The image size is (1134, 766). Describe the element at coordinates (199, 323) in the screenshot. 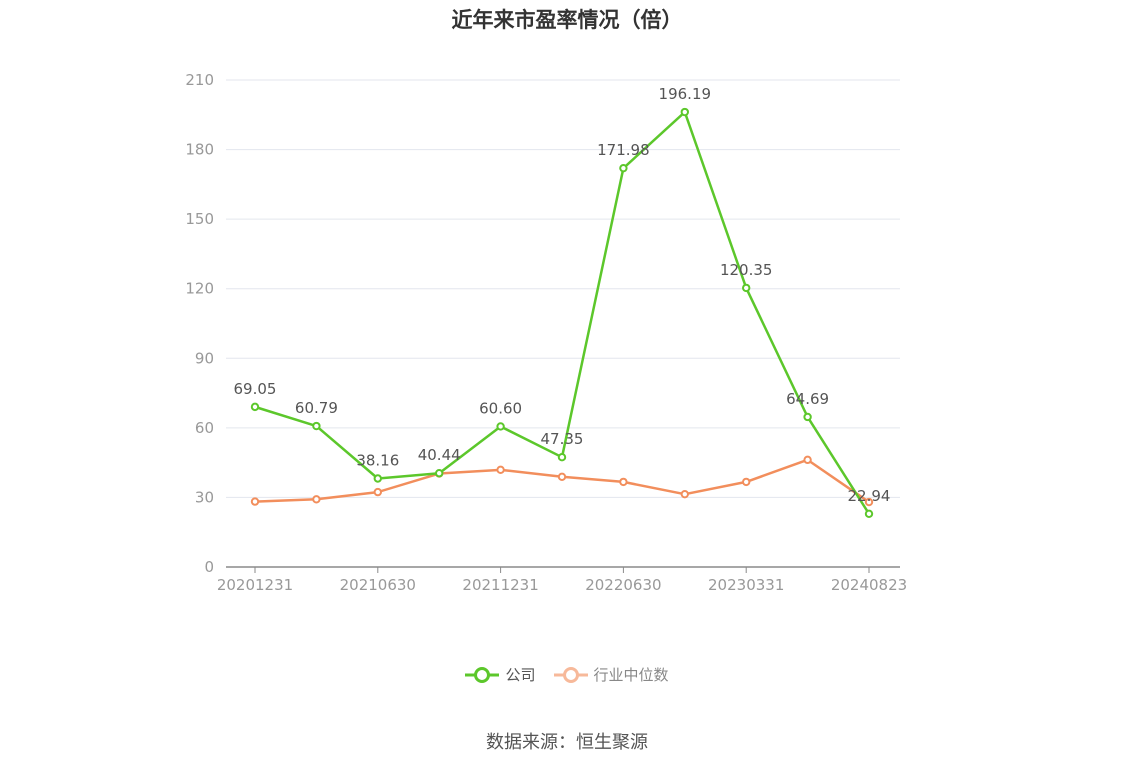

I see `y-axis: 0 30 60 90 120 150 180 210` at that location.